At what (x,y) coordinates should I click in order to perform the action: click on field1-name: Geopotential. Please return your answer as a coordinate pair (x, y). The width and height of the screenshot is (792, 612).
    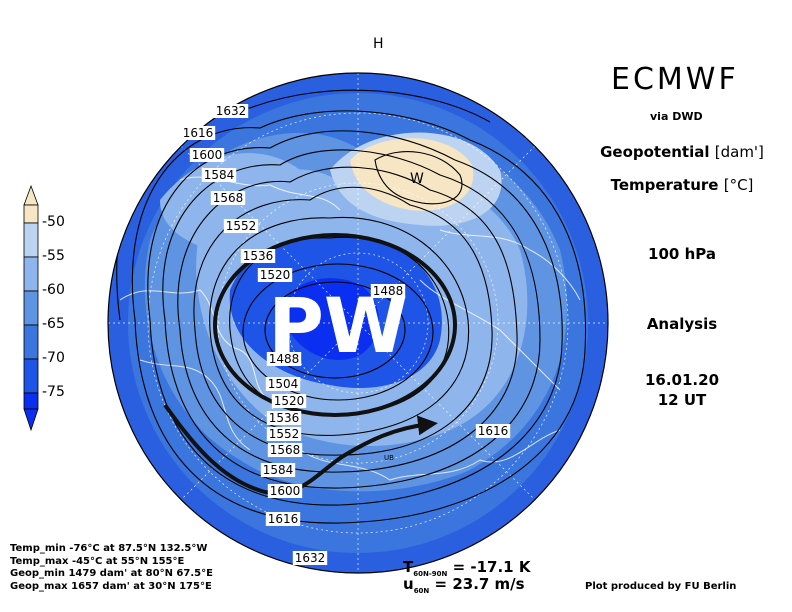
    Looking at the image, I should click on (655, 152).